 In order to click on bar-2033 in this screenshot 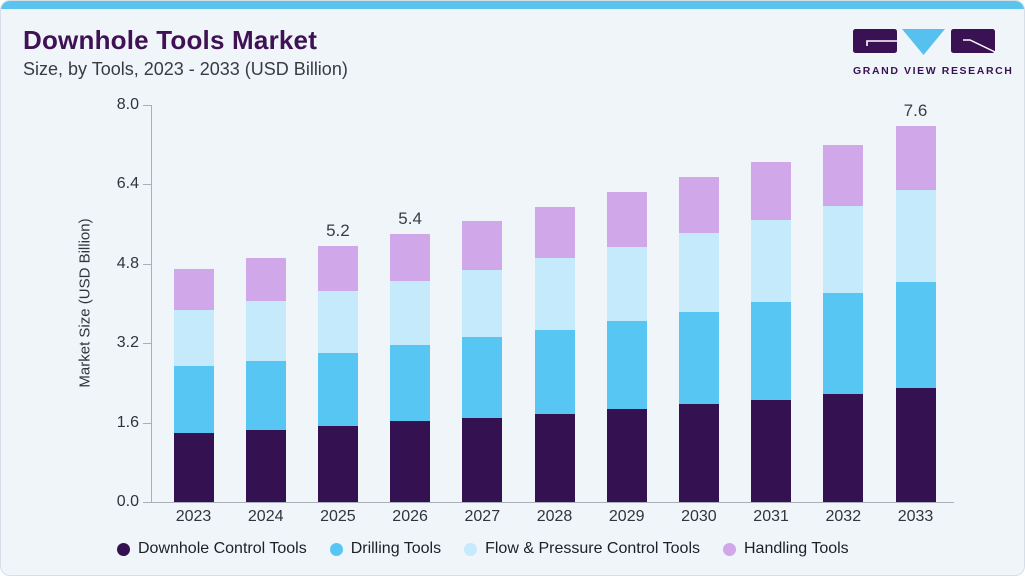, I will do `click(915, 313)`.